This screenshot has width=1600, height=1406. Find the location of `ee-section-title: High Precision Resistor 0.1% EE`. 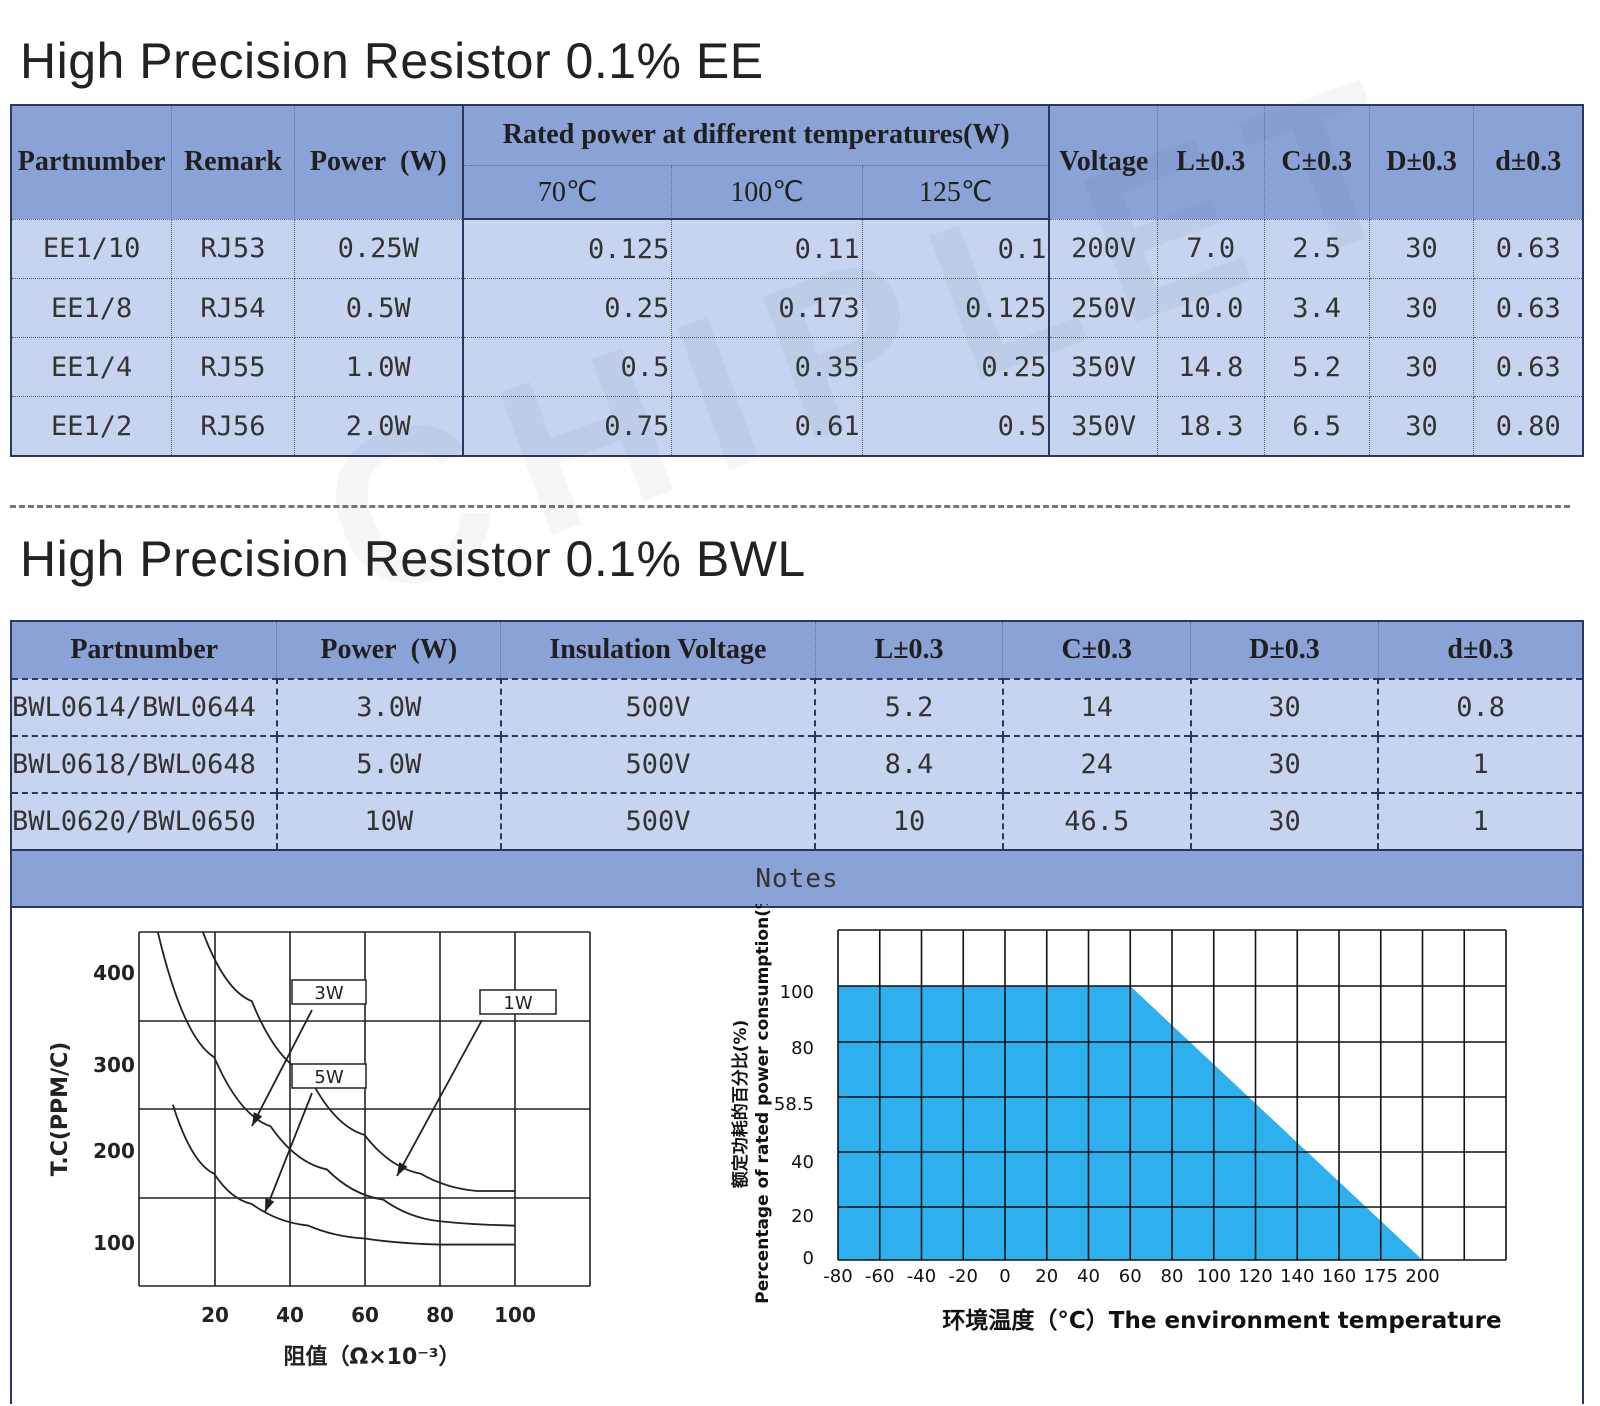

ee-section-title: High Precision Resistor 0.1% EE is located at coordinates (392, 61).